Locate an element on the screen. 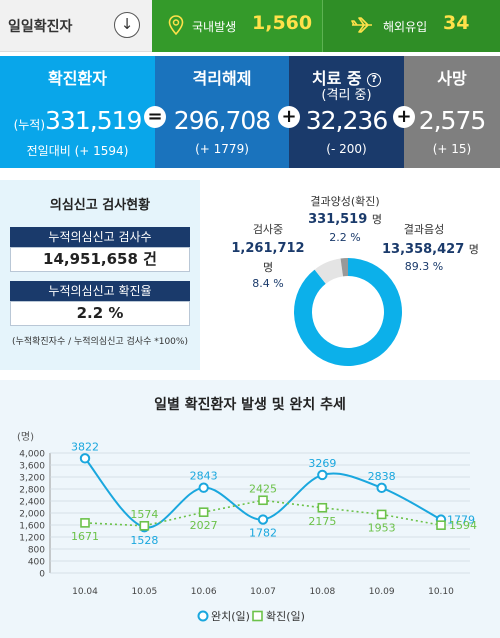 Image resolution: width=500 pixels, height=638 pixels. y-tick-label: 800 is located at coordinates (36, 551).